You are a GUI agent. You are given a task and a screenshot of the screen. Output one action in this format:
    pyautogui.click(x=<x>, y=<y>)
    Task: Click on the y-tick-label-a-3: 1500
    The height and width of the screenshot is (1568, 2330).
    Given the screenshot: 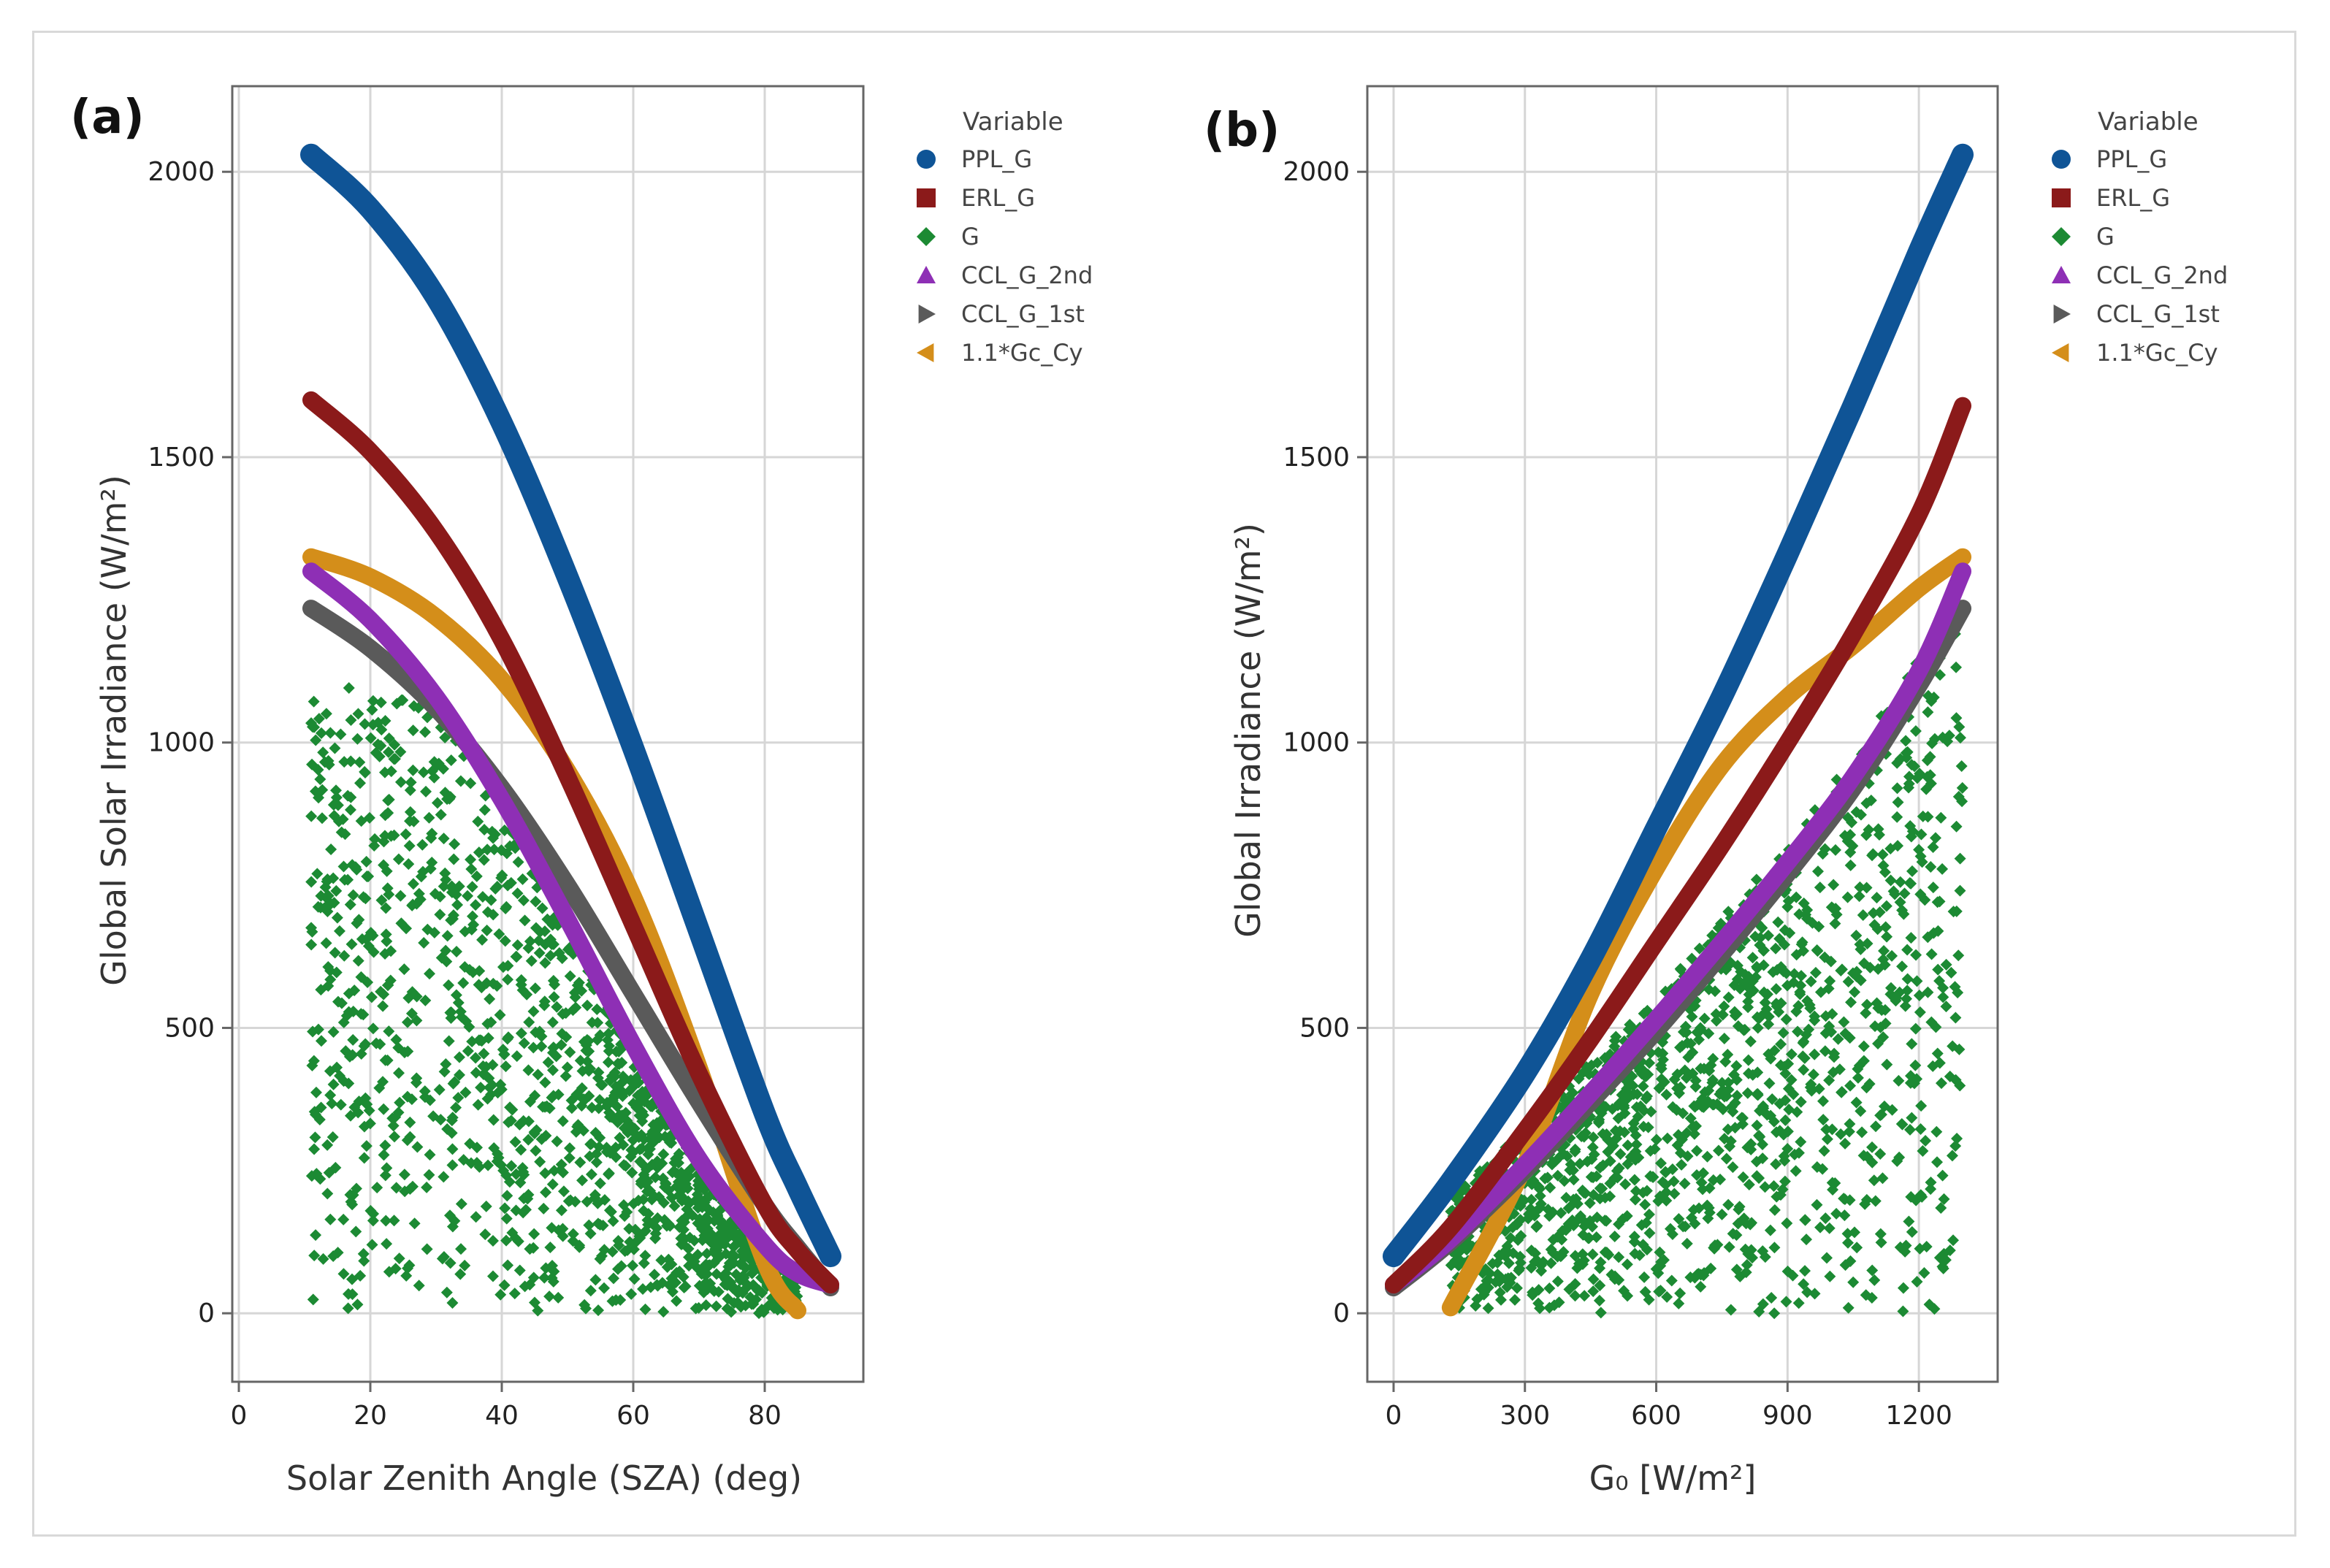 What is the action you would take?
    pyautogui.click(x=181, y=458)
    